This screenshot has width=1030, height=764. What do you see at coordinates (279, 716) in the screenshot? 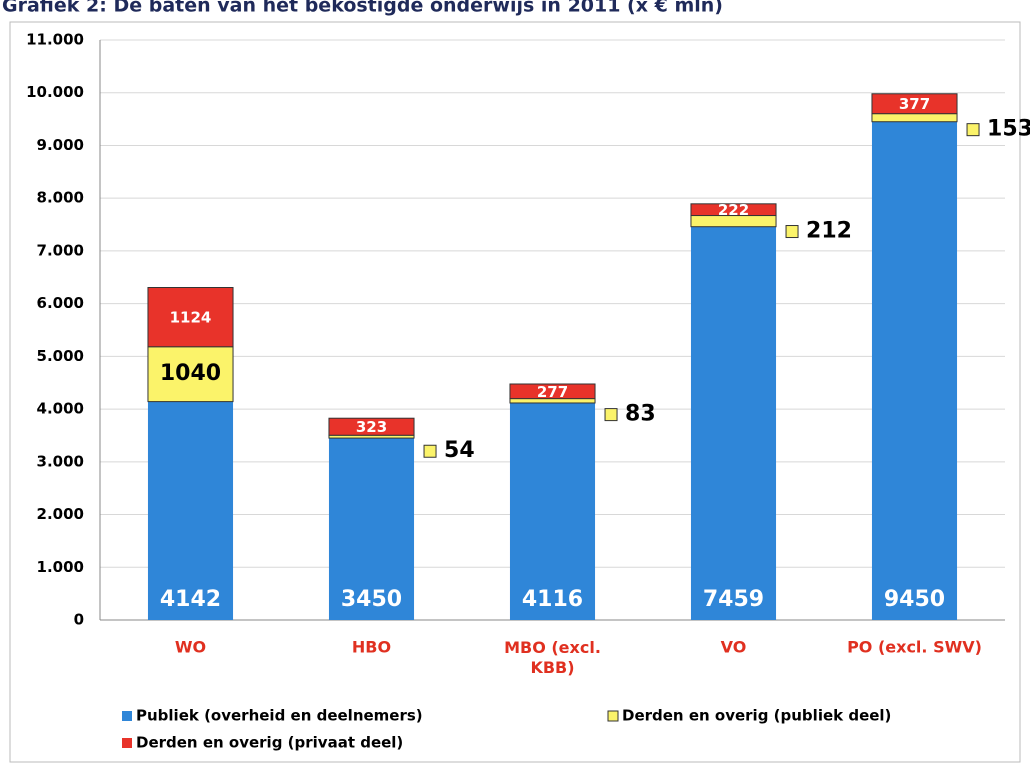
I see `legend-label: Publiek (overheid en deelnemers)` at bounding box center [279, 716].